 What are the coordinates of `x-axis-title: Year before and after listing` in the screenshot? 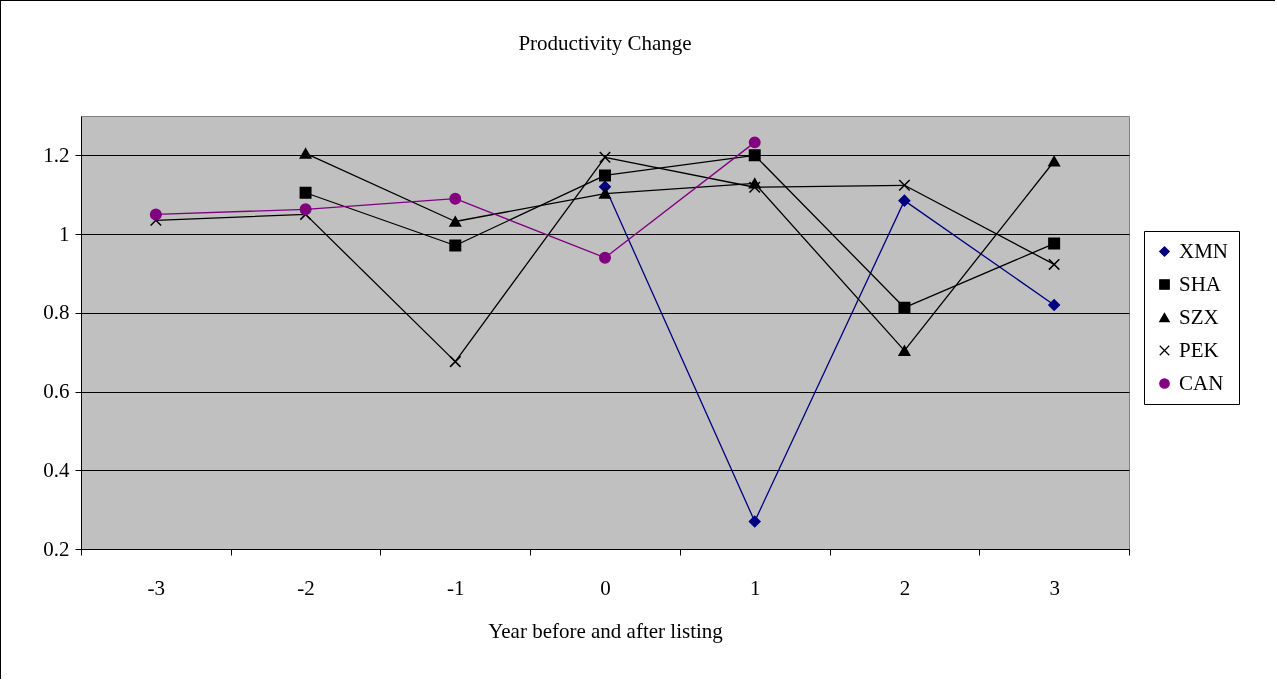 It's located at (606, 630).